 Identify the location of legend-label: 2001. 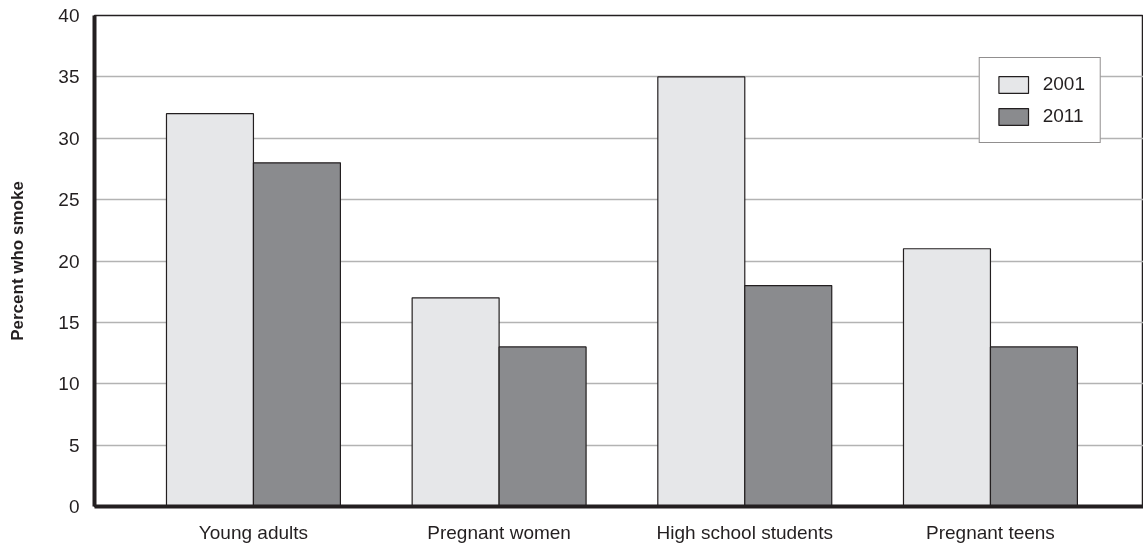
(1063, 84).